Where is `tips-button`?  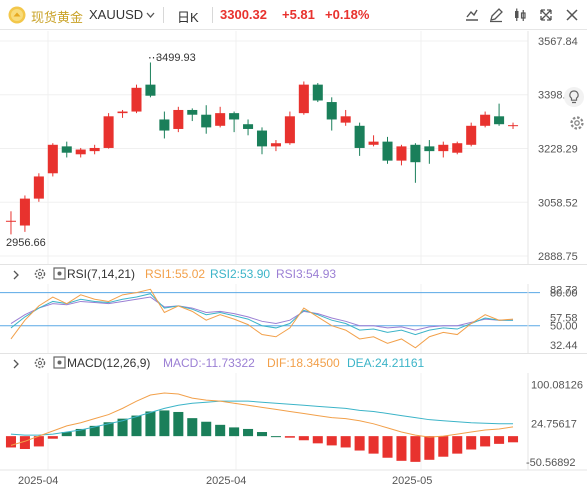 tips-button is located at coordinates (574, 97).